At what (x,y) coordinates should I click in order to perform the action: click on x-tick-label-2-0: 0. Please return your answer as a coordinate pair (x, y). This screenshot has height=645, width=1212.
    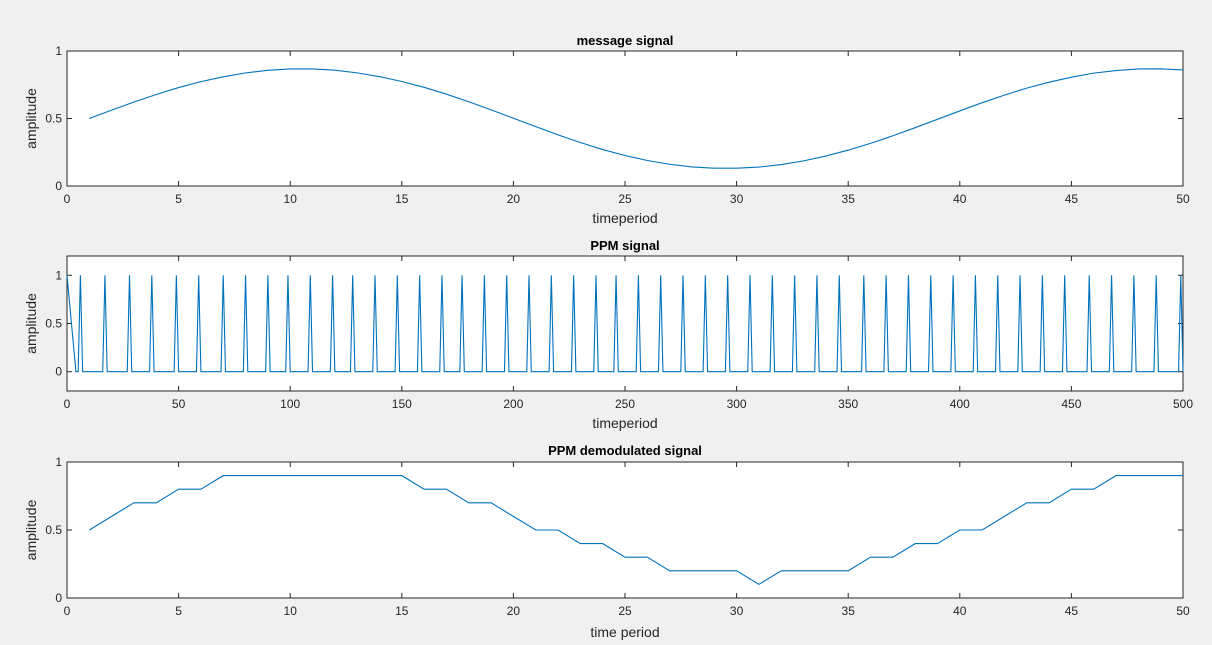
    Looking at the image, I should click on (67, 404).